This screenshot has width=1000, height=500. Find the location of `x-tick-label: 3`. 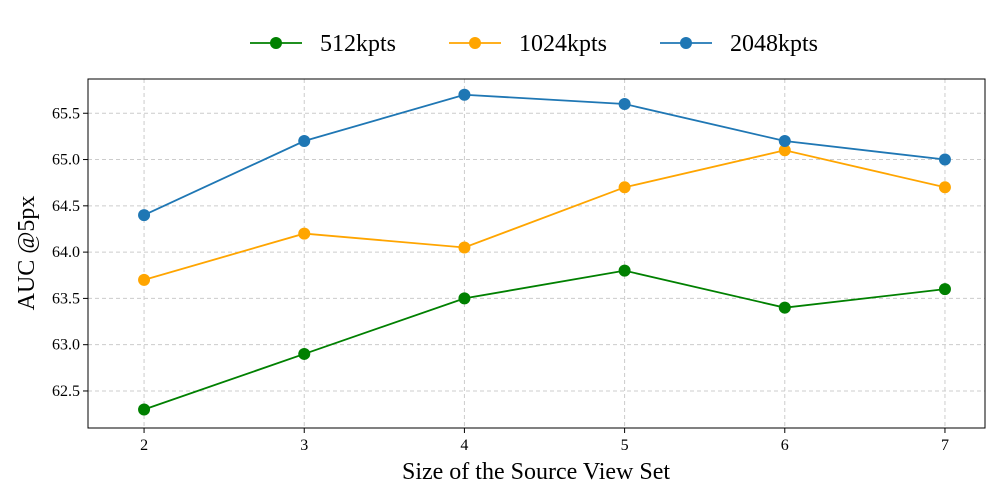

x-tick-label: 3 is located at coordinates (304, 445).